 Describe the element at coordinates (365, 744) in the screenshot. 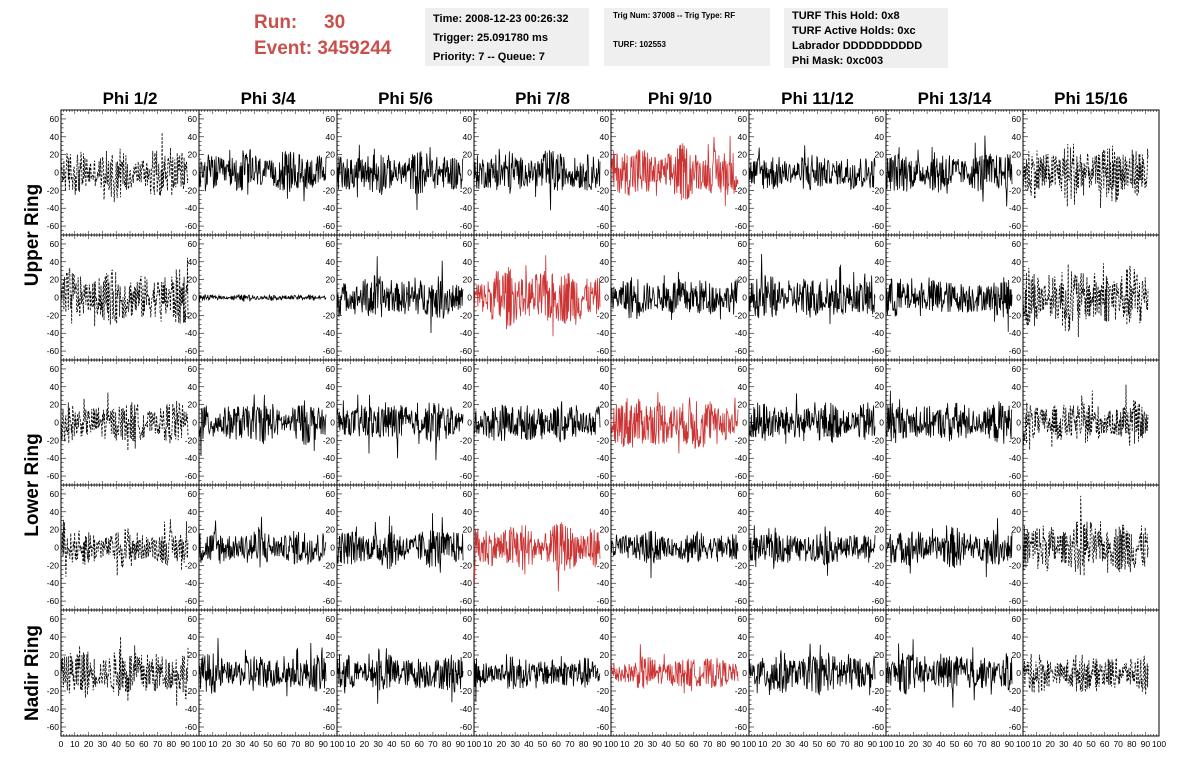

I see `x-tick-label: 20` at that location.